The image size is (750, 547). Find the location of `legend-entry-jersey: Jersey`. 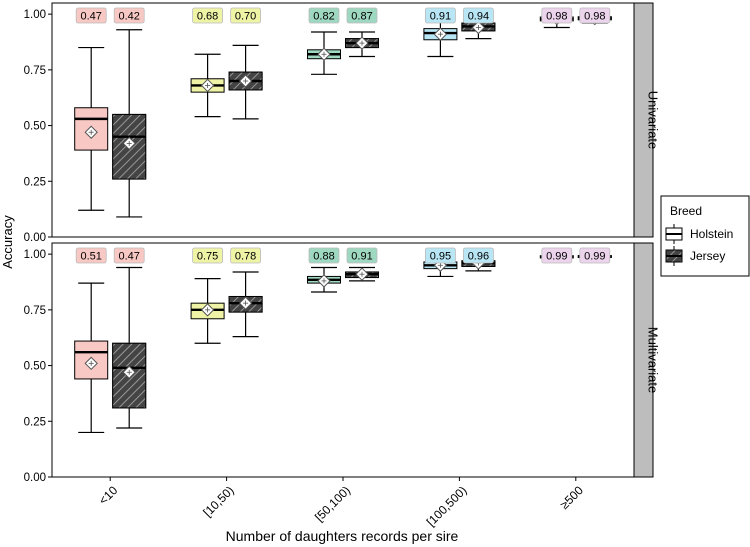

legend-entry-jersey: Jersey is located at coordinates (695, 256).